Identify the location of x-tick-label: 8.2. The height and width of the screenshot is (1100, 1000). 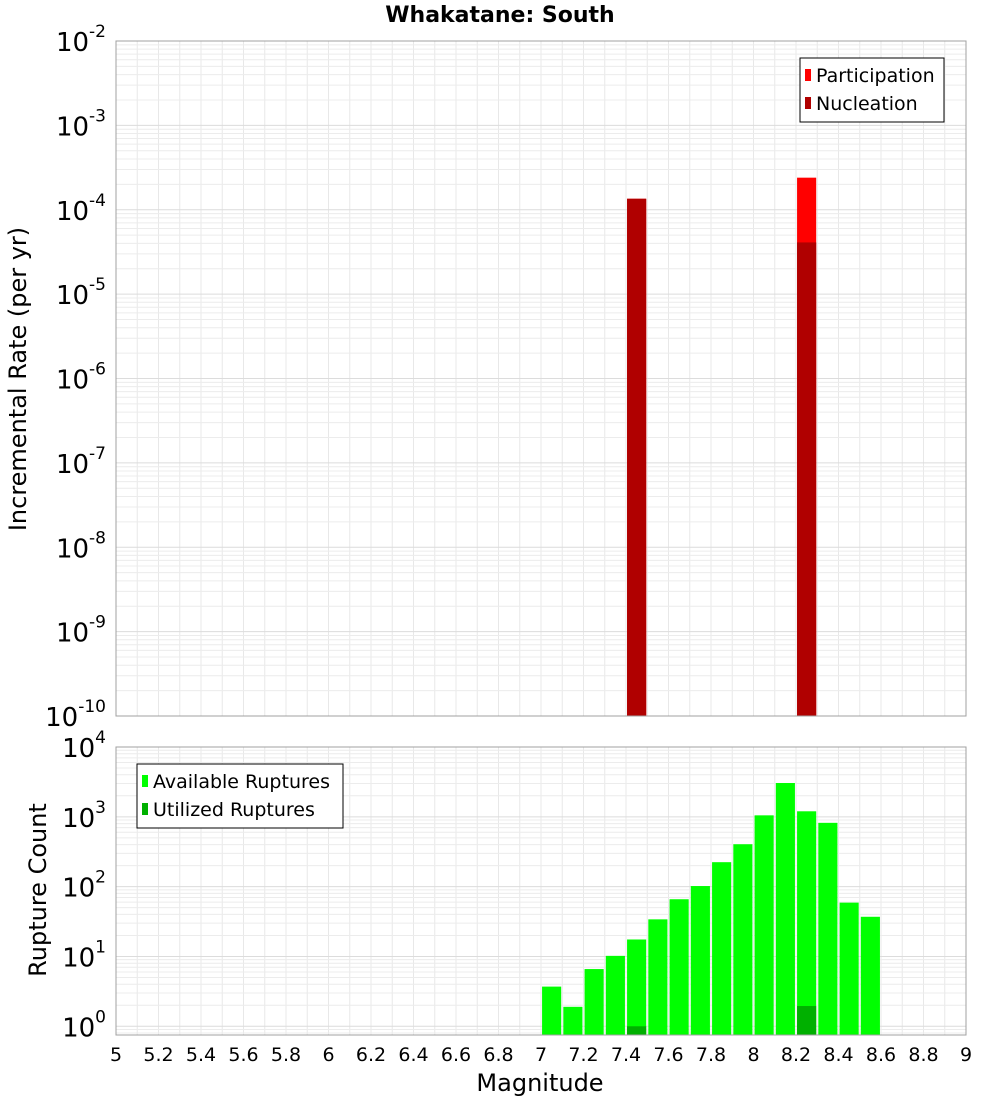
(796, 1055).